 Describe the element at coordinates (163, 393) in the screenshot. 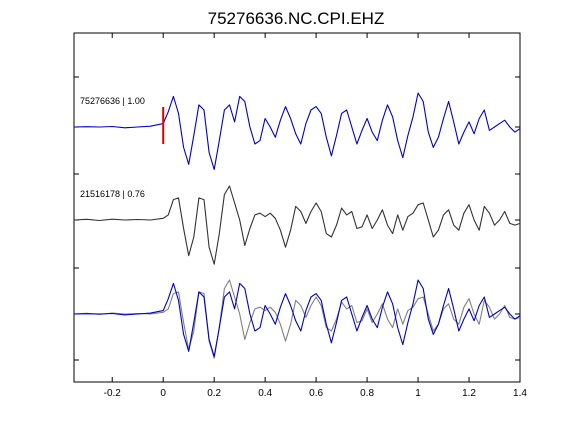

I see `x-tick-label: 0` at that location.